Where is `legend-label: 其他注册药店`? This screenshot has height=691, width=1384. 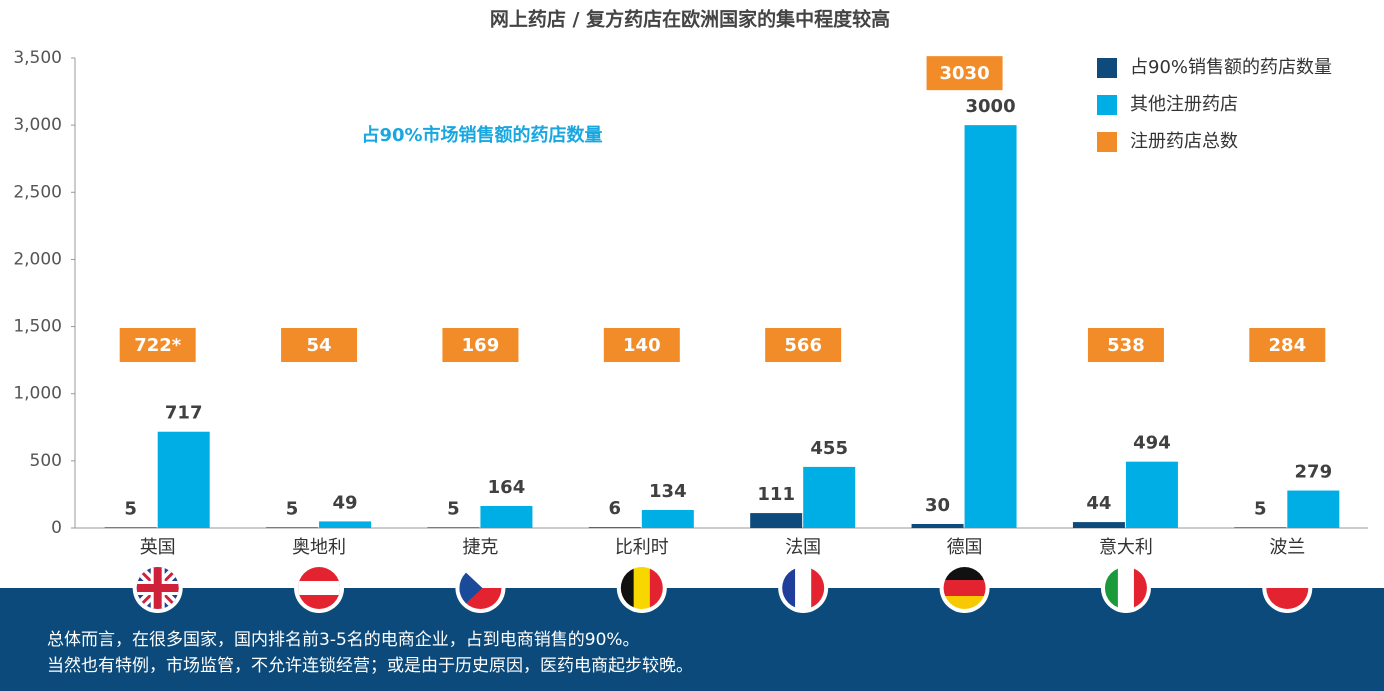
legend-label: 其他注册药店 is located at coordinates (1184, 104).